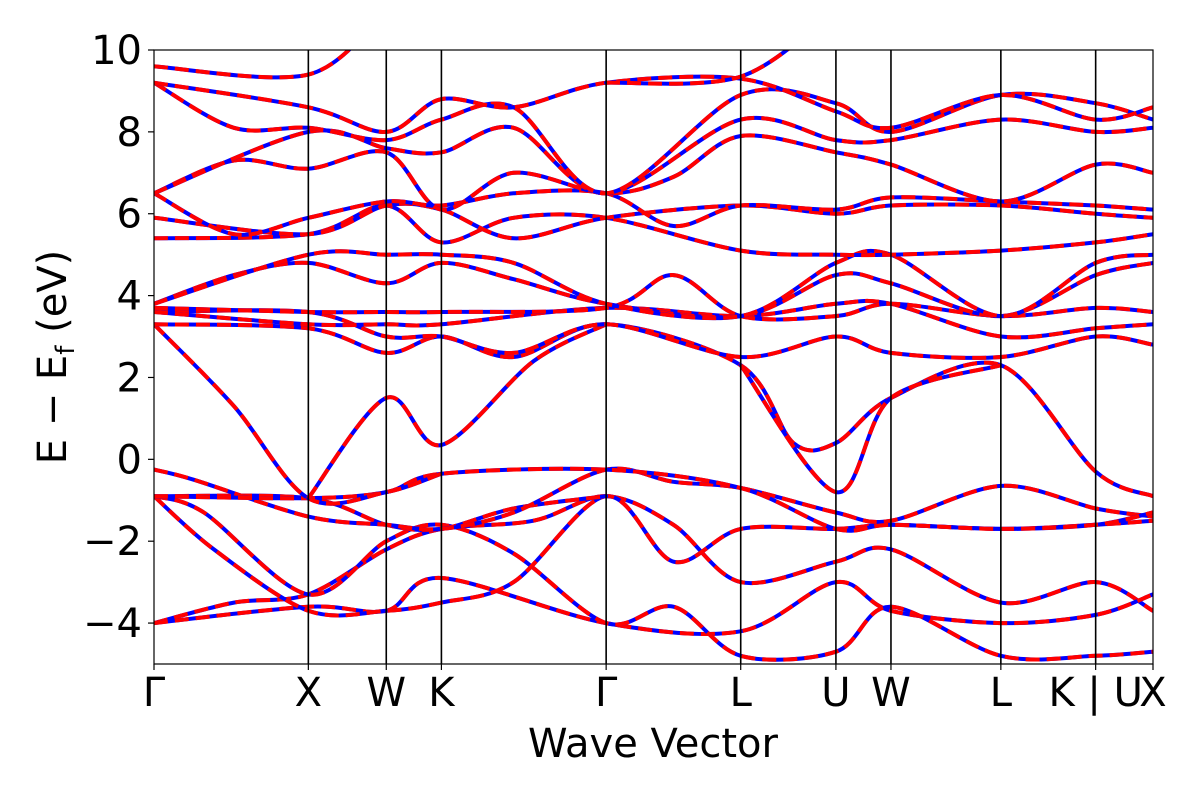  I want to click on y-tick-label-2: 0, so click(129, 460).